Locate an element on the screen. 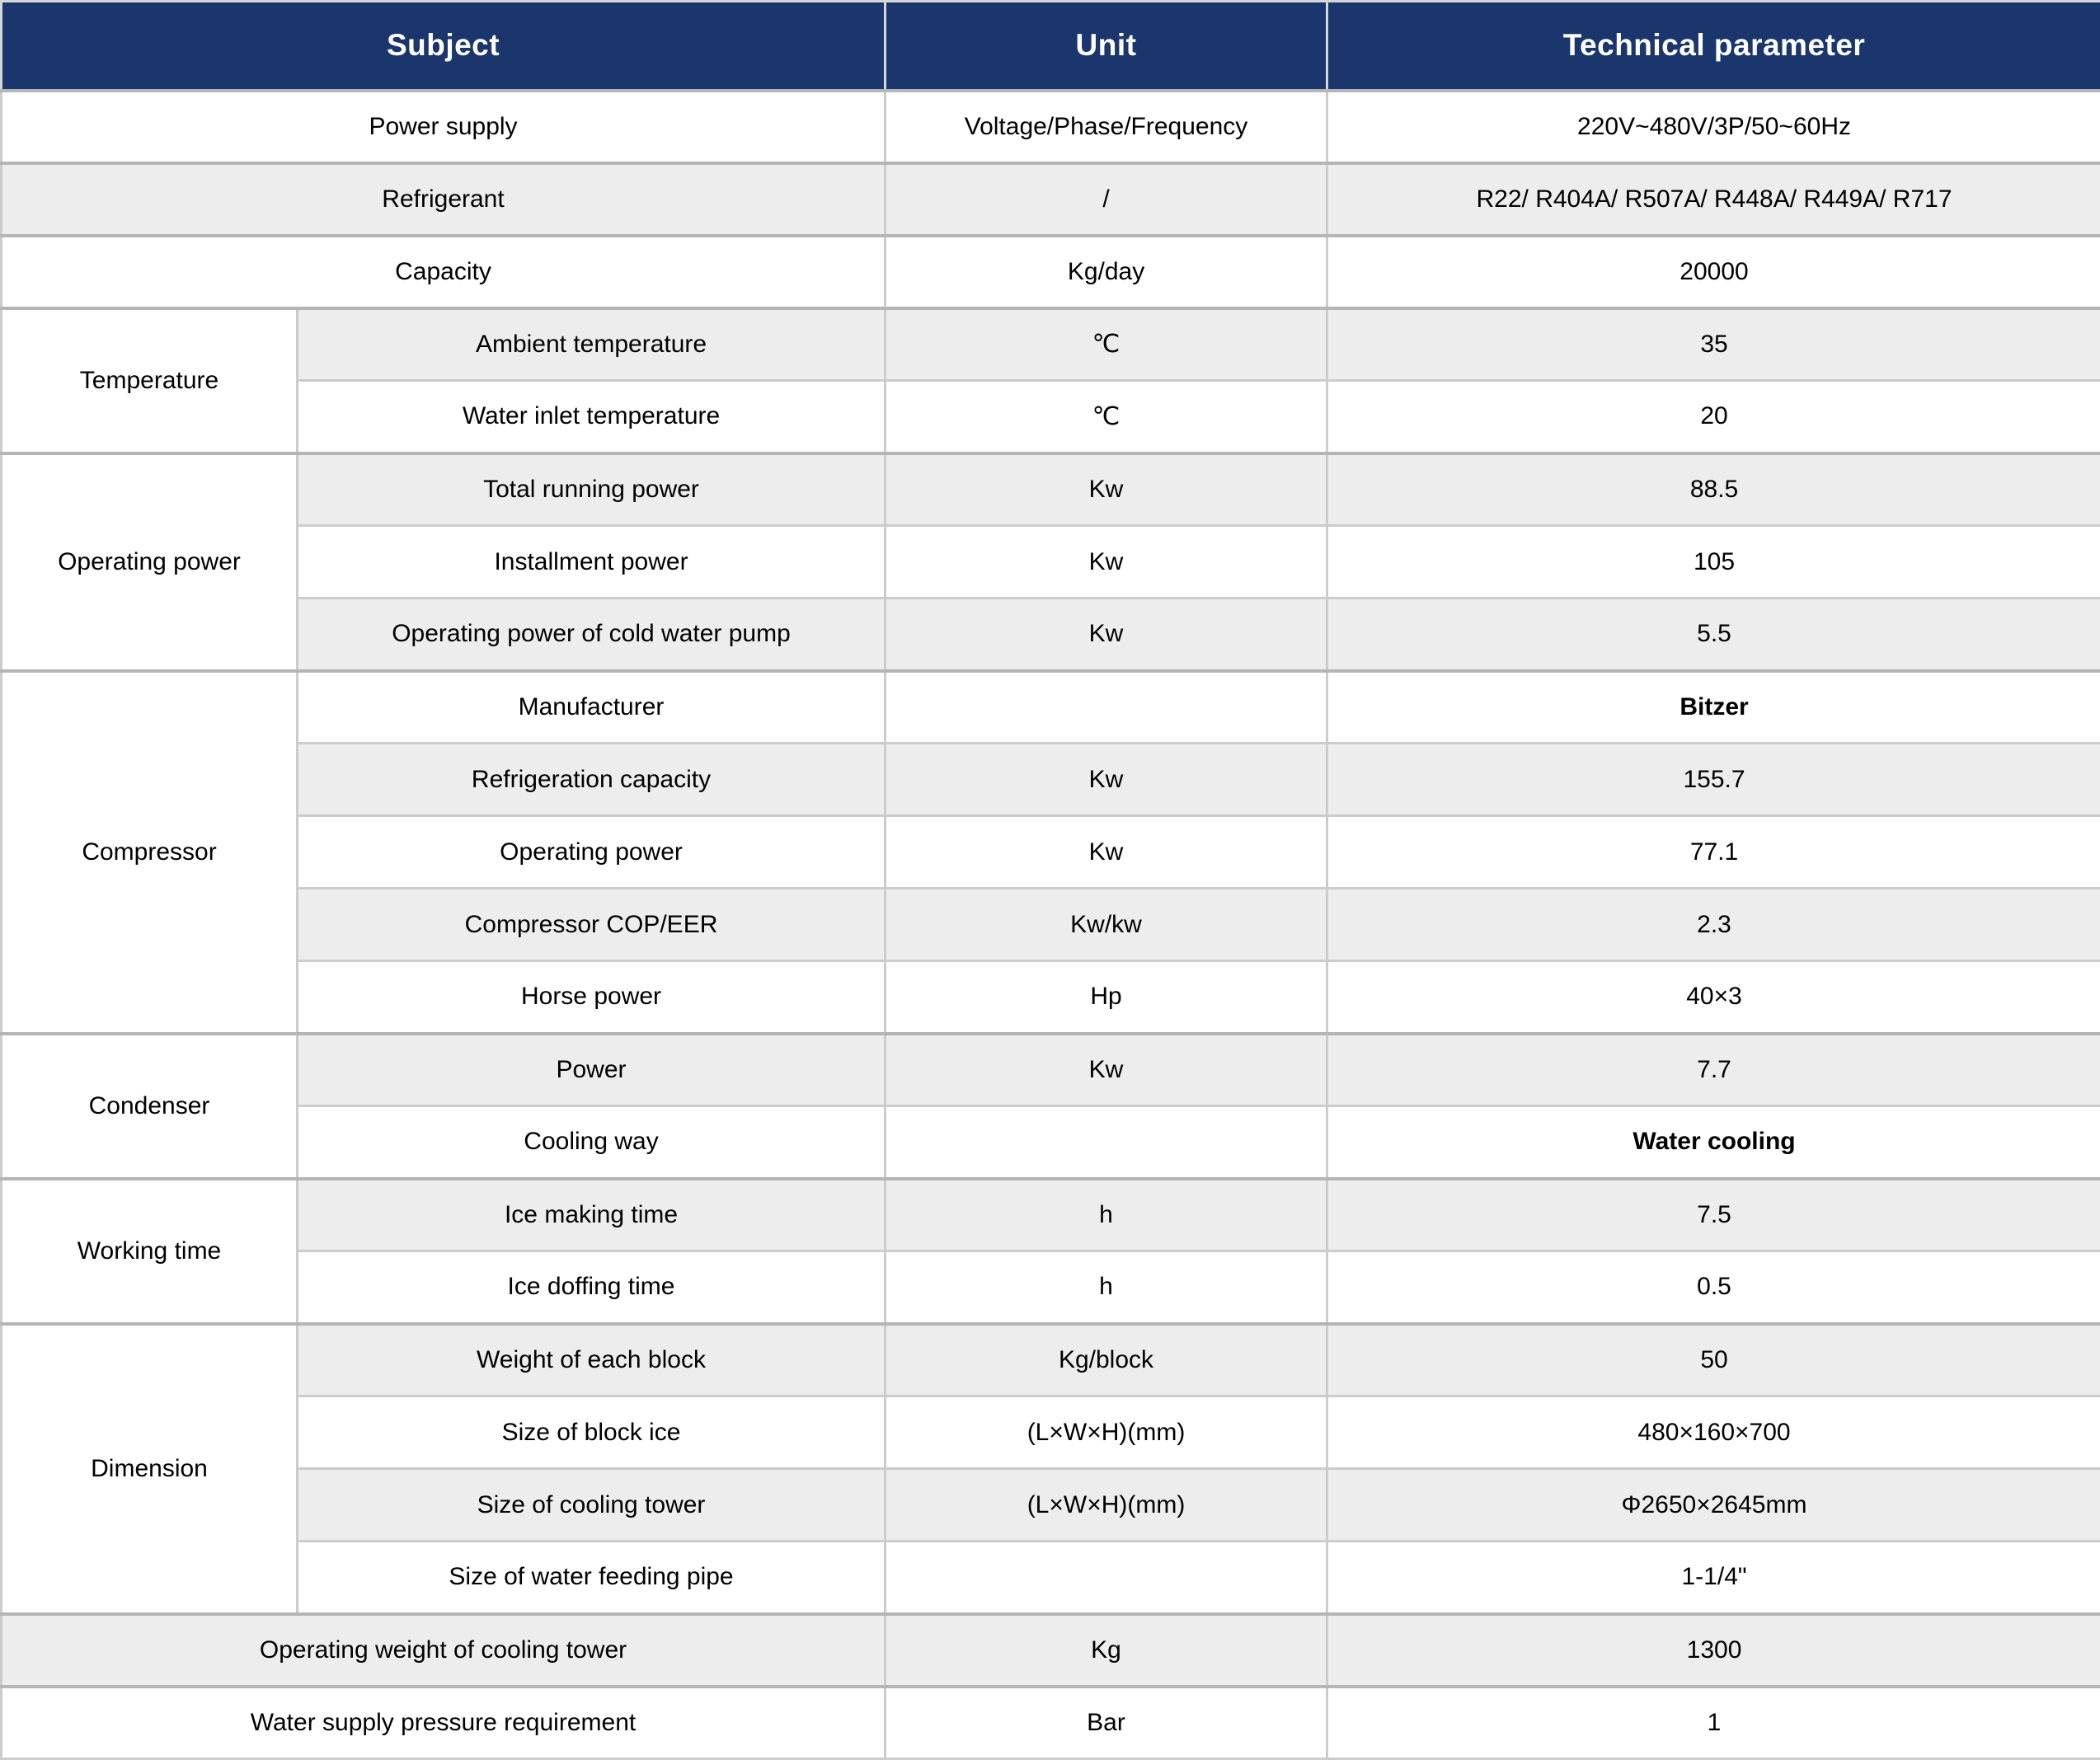 The height and width of the screenshot is (1760, 2100). technical-parameter-cell: R22/ R404A/ R507A/ R448A/ R449A/ R717 is located at coordinates (1713, 199).